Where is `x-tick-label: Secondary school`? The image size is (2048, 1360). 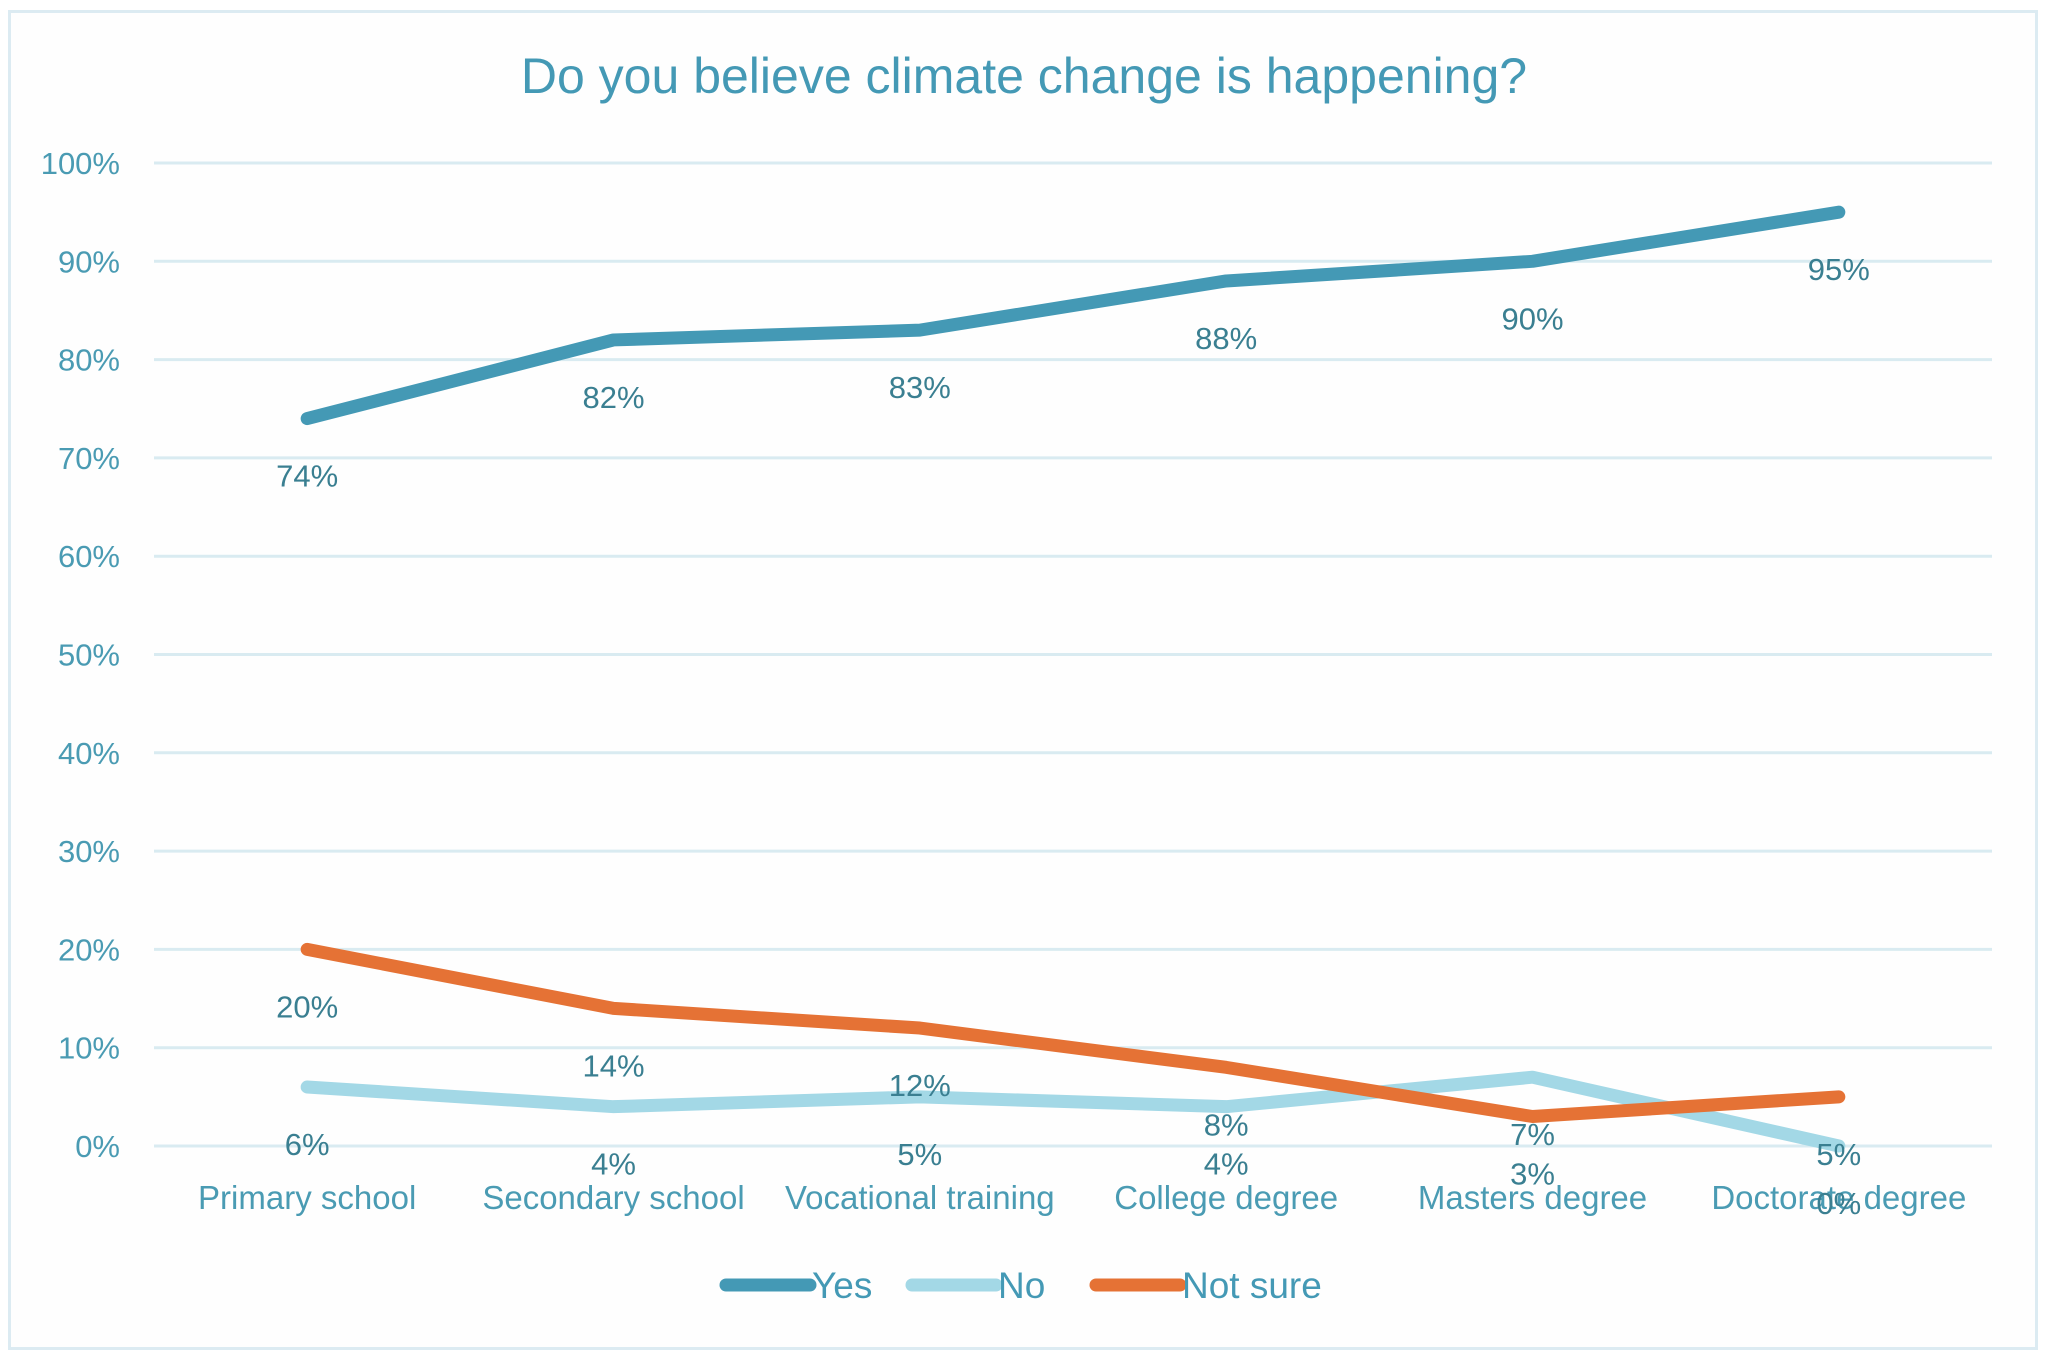 x-tick-label: Secondary school is located at coordinates (613, 1197).